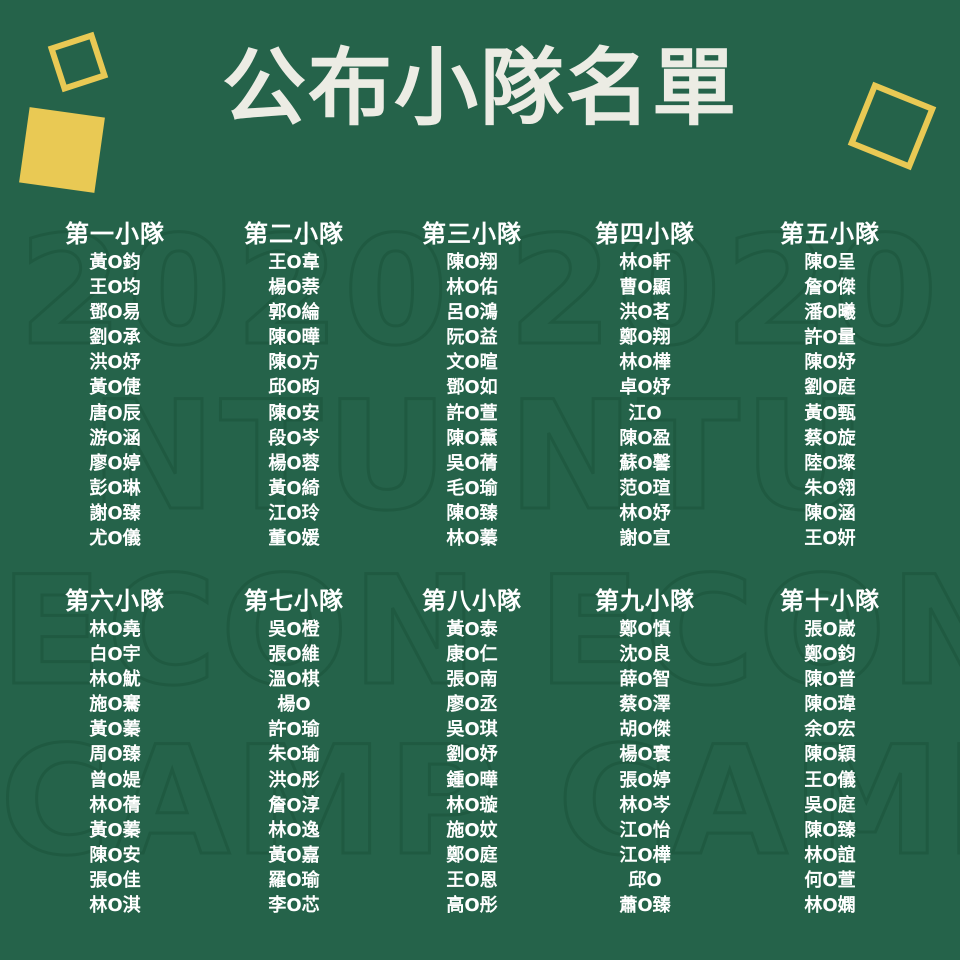  Describe the element at coordinates (294, 780) in the screenshot. I see `member-name: 洪O彤` at that location.